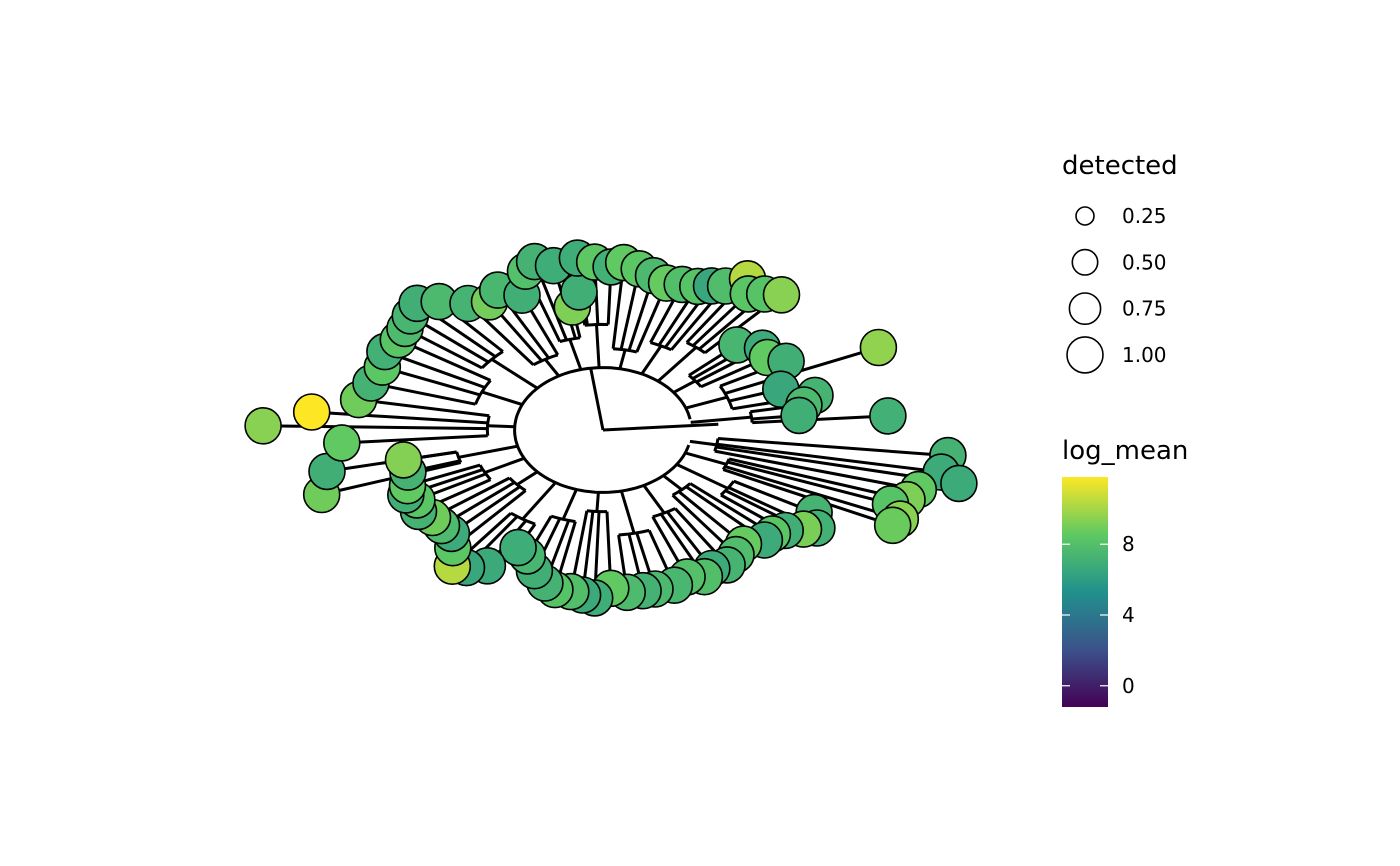 This screenshot has width=1400, height=866. I want to click on color-legend: log_mean 0 4 8, so click(1125, 571).